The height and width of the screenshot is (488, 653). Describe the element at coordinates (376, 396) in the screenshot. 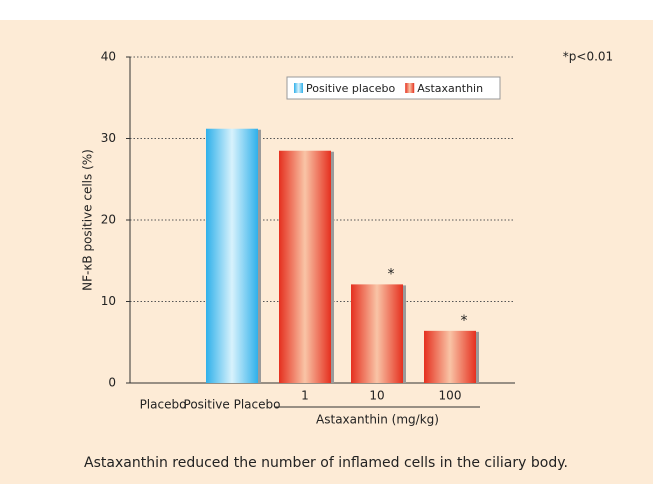

I see `x-tick-label: 10` at that location.